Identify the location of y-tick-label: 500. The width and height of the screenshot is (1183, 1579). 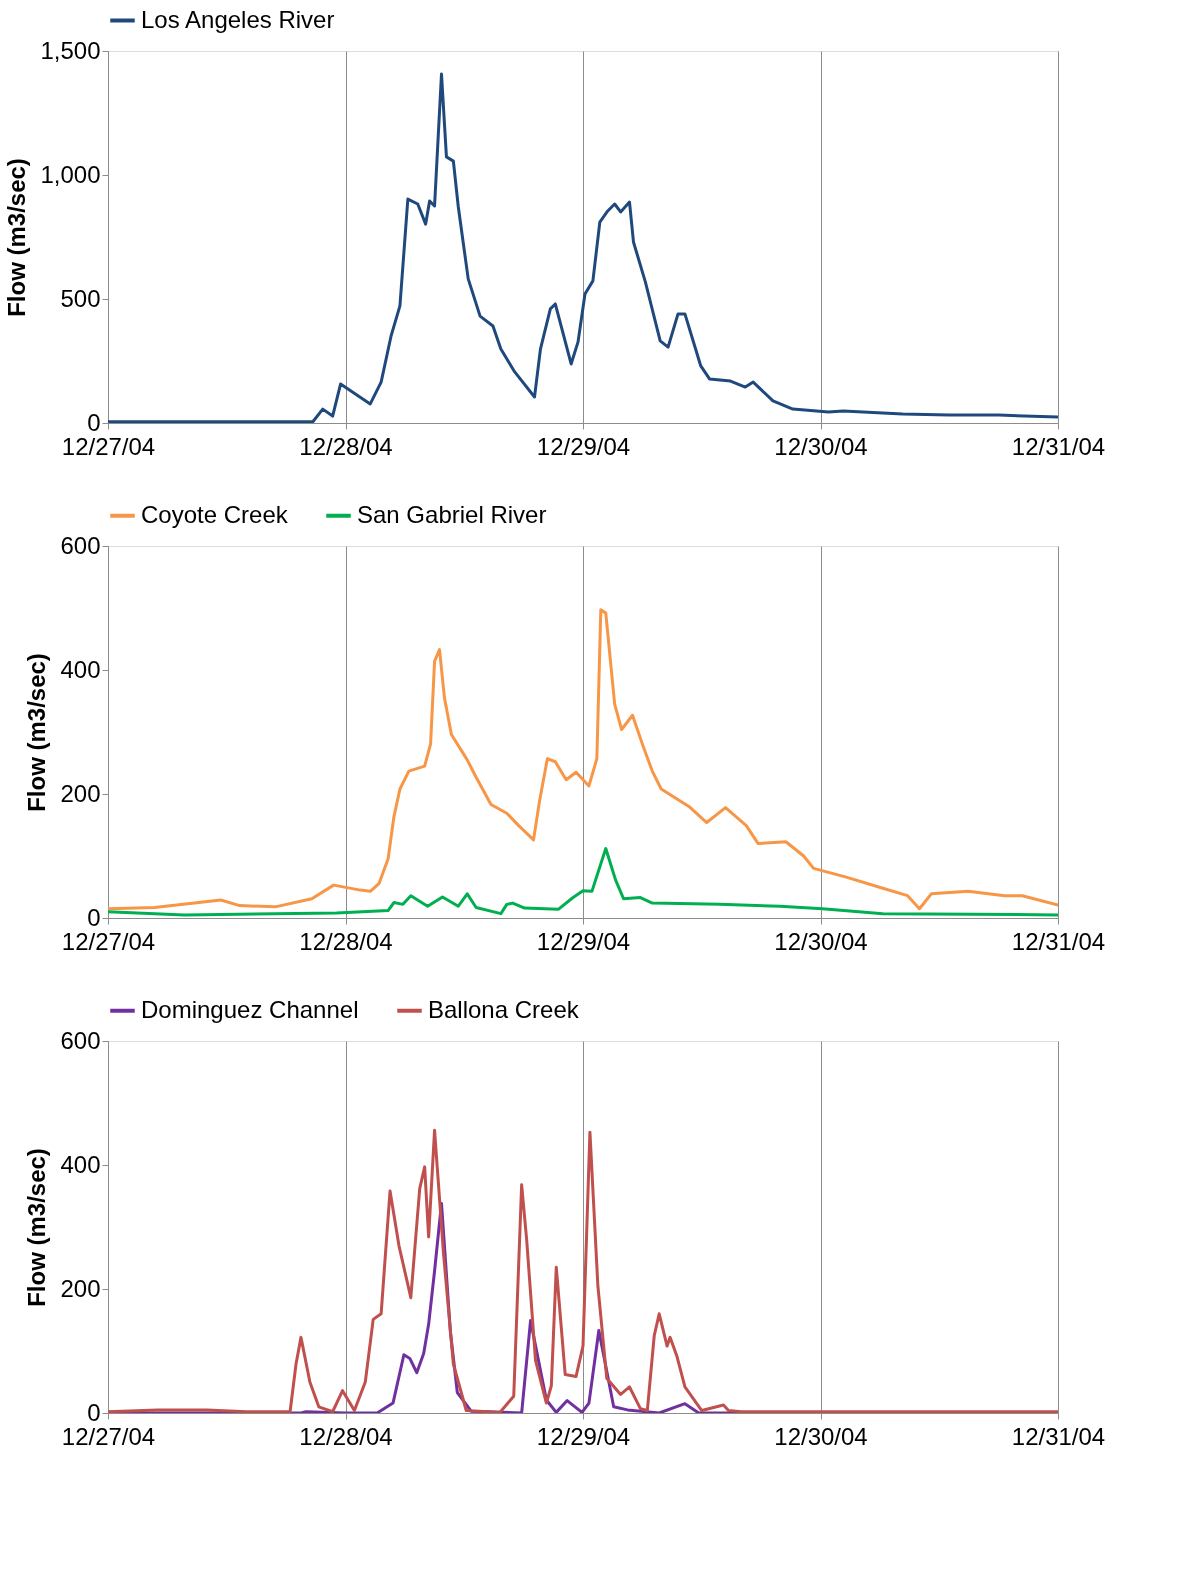
(80, 298).